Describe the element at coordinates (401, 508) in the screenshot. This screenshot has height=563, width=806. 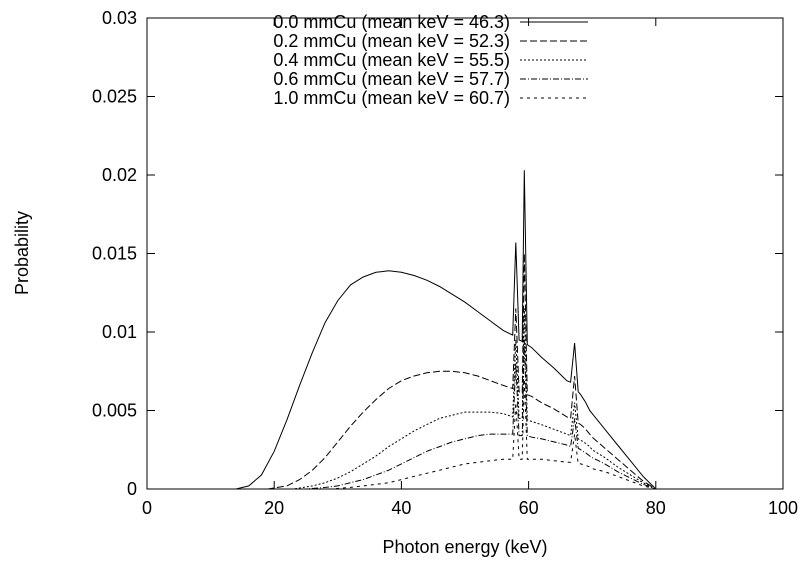
I see `x-tick-label: 40` at that location.